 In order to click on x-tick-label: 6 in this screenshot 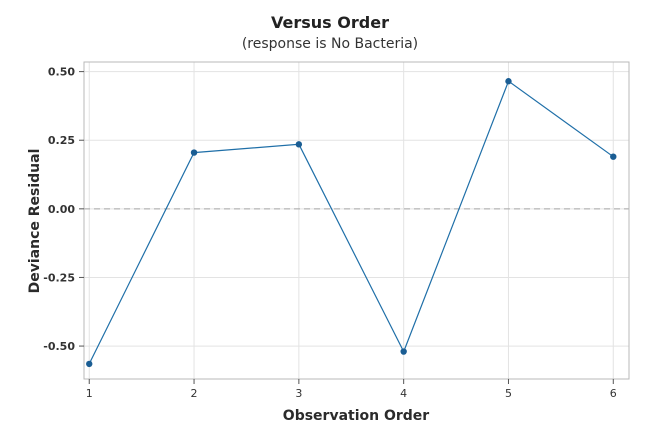, I will do `click(613, 393)`.